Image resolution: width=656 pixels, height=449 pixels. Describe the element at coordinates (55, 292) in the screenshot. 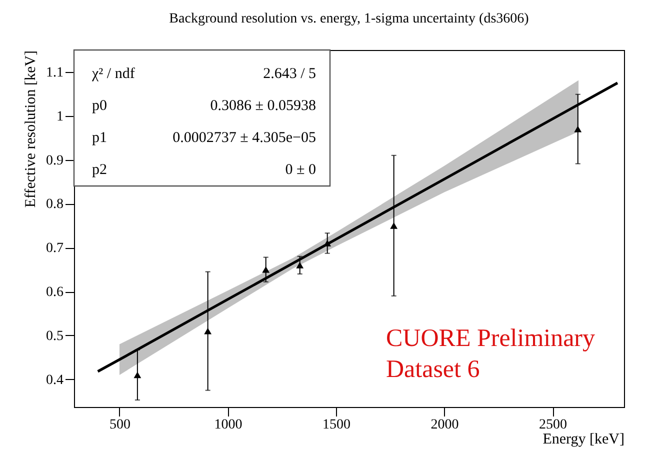

I see `y-tick-label: 0.6` at that location.